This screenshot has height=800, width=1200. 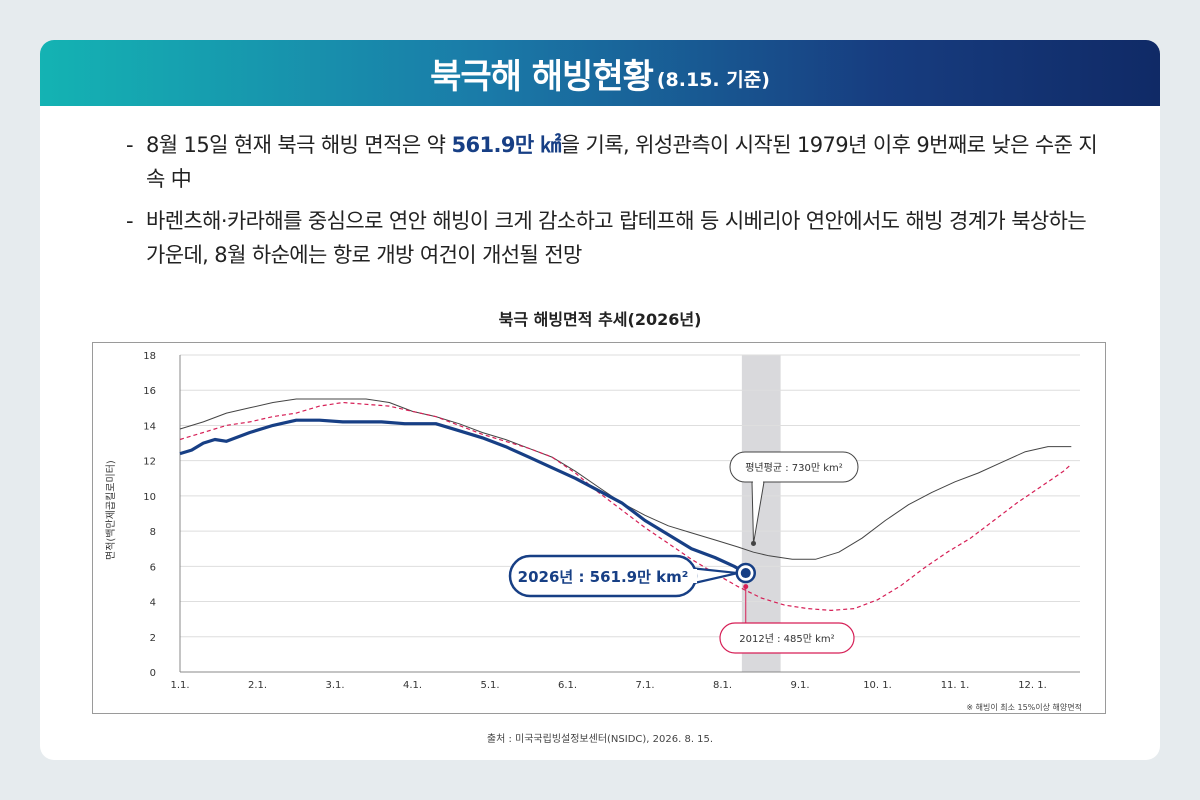 I want to click on x-tick-label: 10. 1., so click(x=877, y=685).